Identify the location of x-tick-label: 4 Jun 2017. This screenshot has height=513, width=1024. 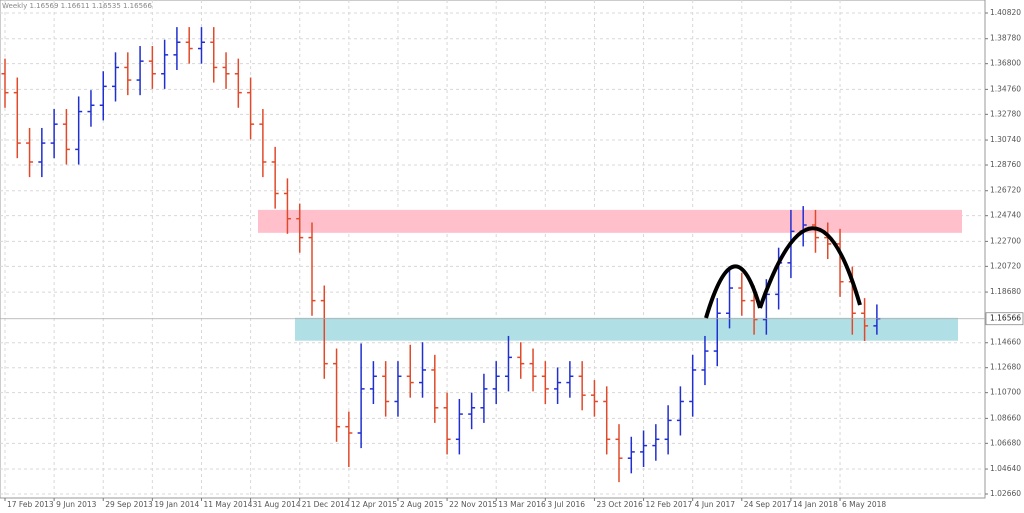
(715, 504).